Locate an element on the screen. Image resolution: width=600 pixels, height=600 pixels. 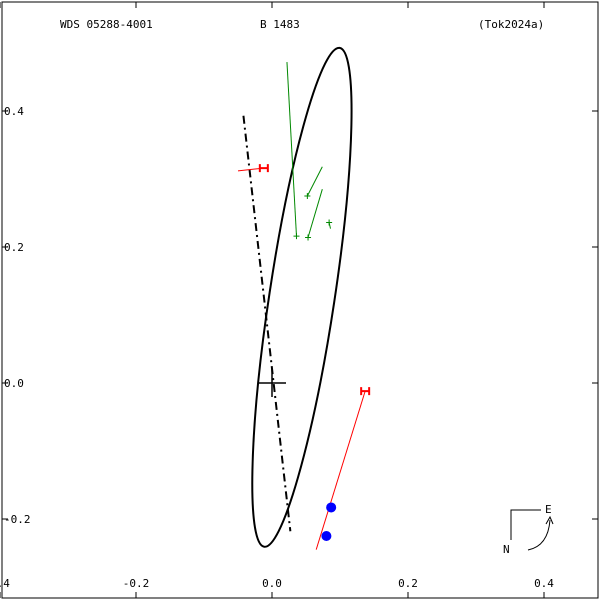
y-tick-label: -0.2 is located at coordinates (17, 519).